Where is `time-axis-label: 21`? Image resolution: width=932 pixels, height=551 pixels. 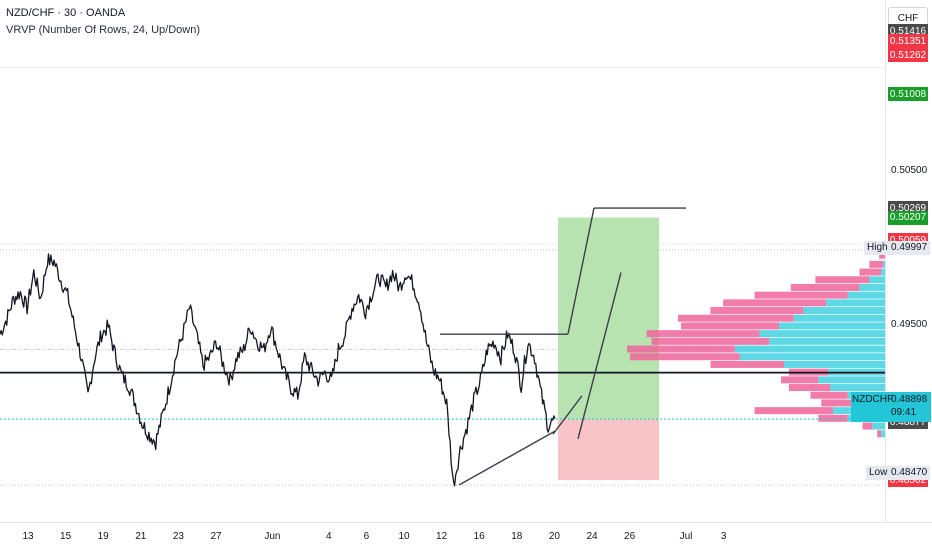
time-axis-label: 21 is located at coordinates (141, 536).